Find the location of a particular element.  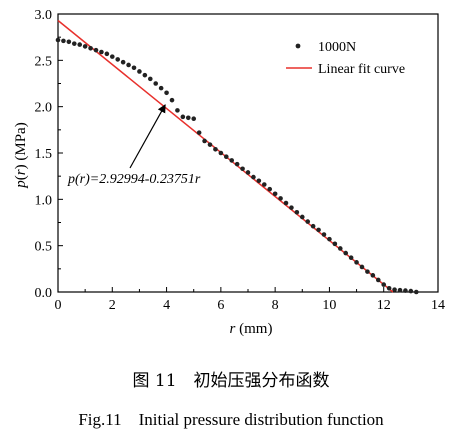

y-axis-ticks: 0.0 0.5 1.0 1.5 2.0 2.5 3.0 is located at coordinates (49, 154).